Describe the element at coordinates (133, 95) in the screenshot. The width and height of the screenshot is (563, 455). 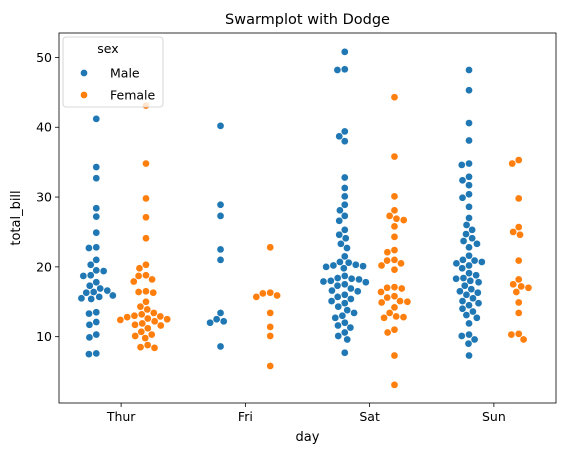
I see `legend-label: Female` at that location.